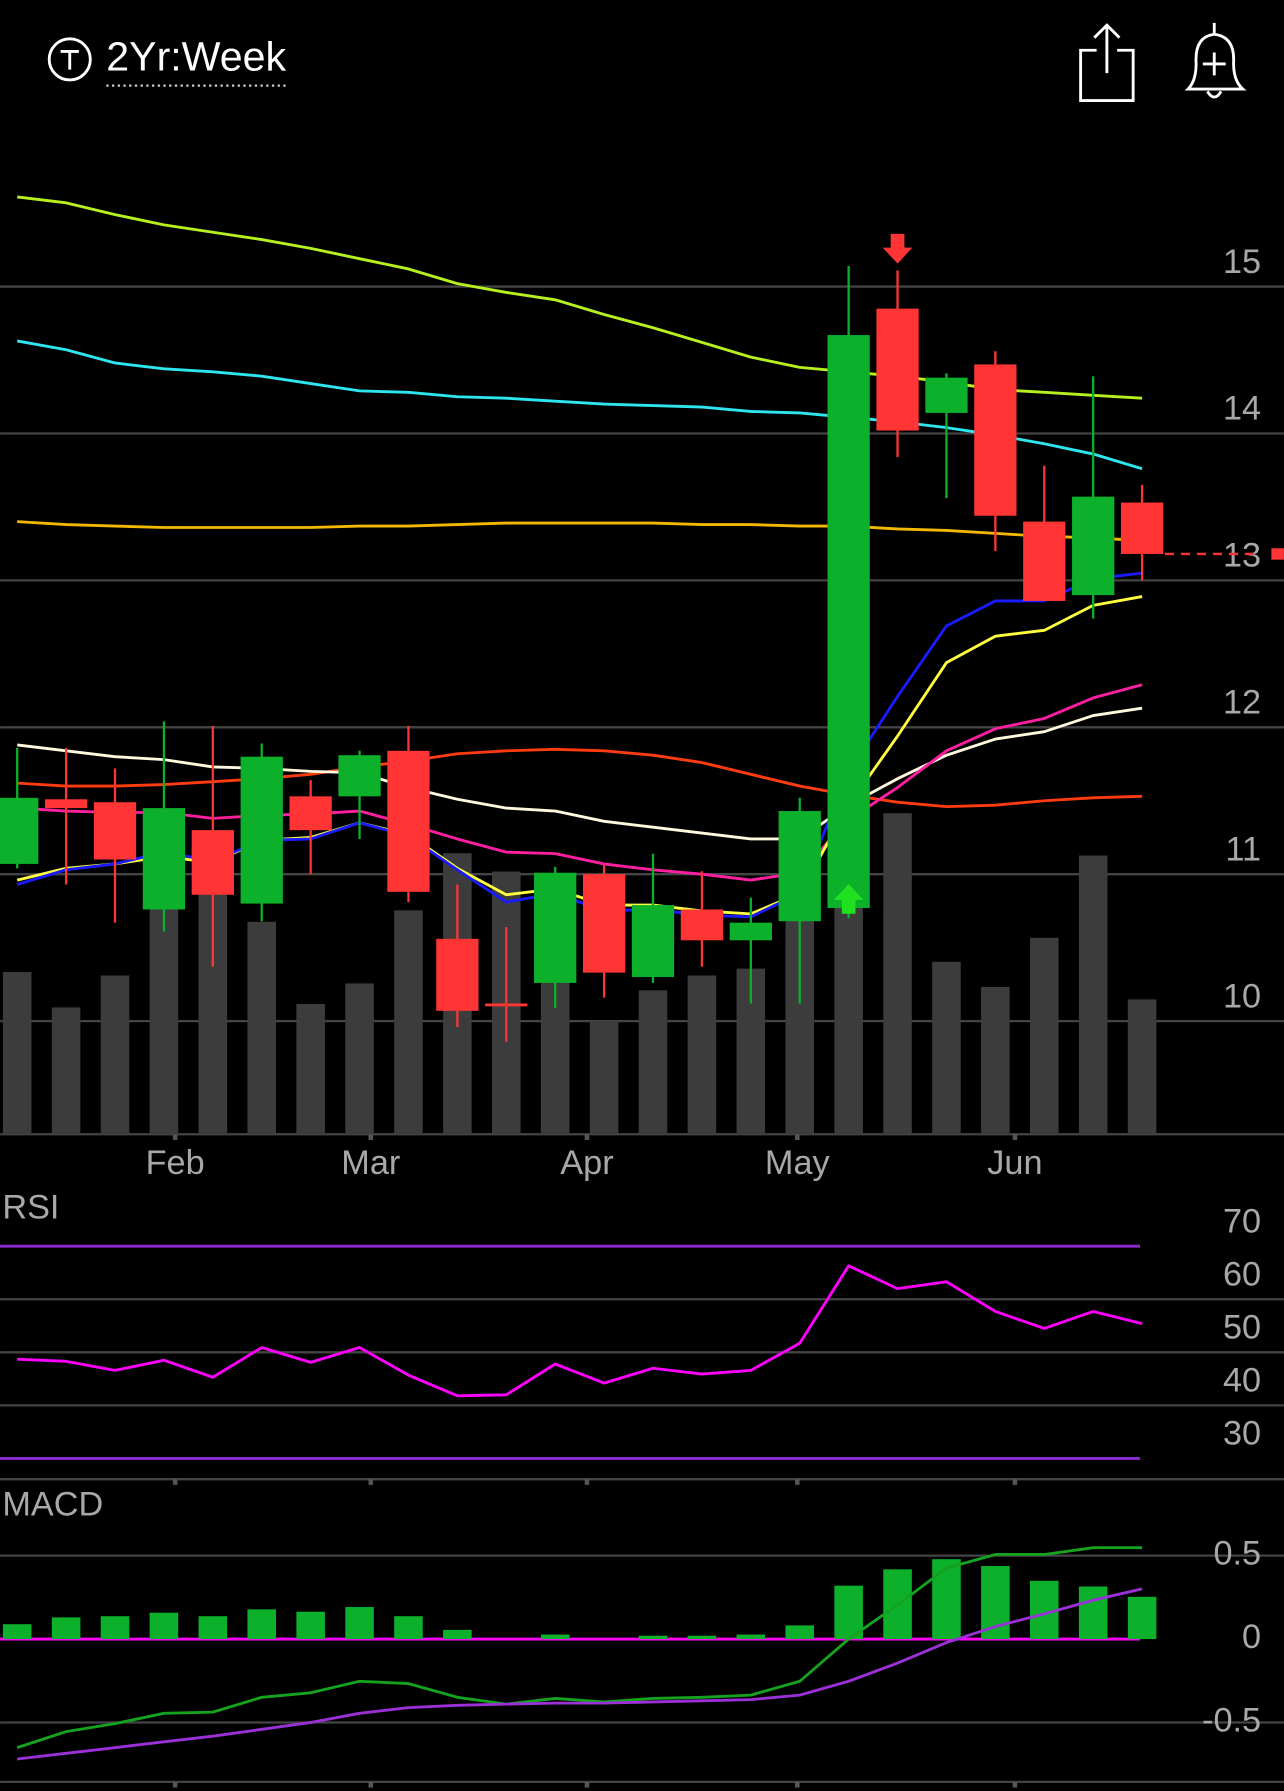 This screenshot has width=1284, height=1791. I want to click on sell-signal, so click(897, 248).